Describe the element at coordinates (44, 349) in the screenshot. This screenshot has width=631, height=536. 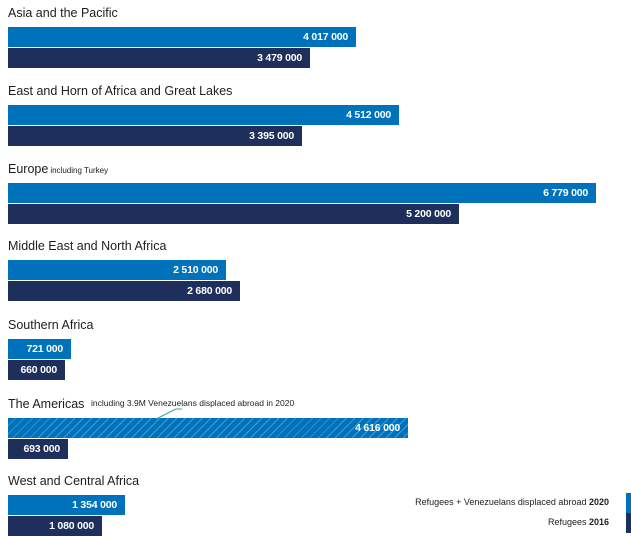
I see `bar-value-label: 721 000` at that location.